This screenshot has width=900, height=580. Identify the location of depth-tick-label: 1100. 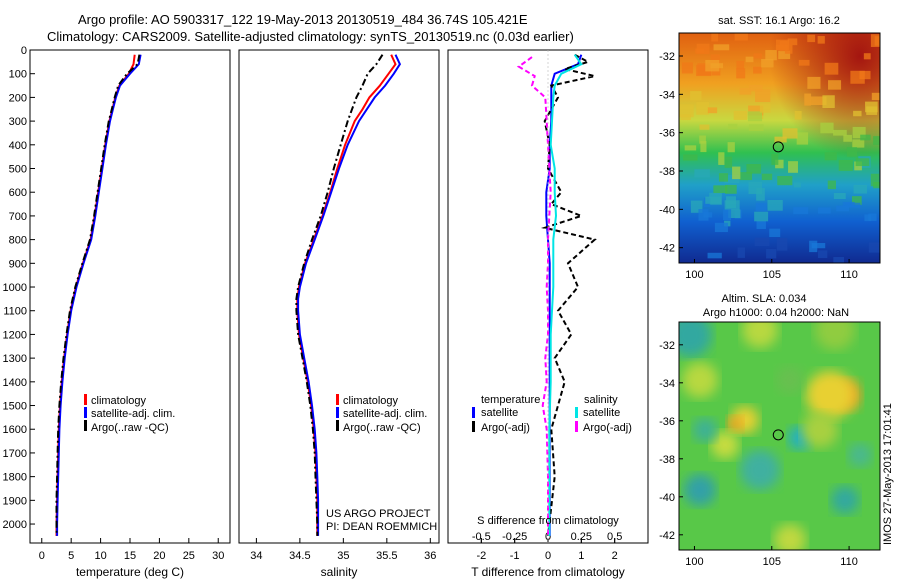
(15, 312).